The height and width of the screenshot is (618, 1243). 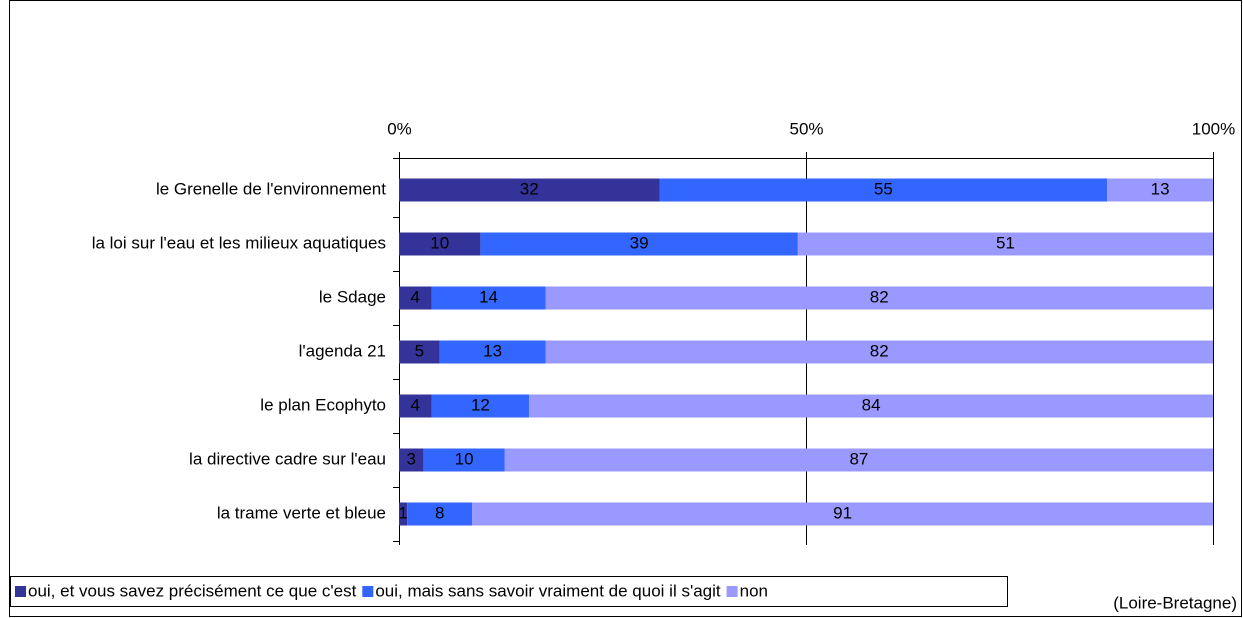 I want to click on data-label: 91, so click(x=842, y=512).